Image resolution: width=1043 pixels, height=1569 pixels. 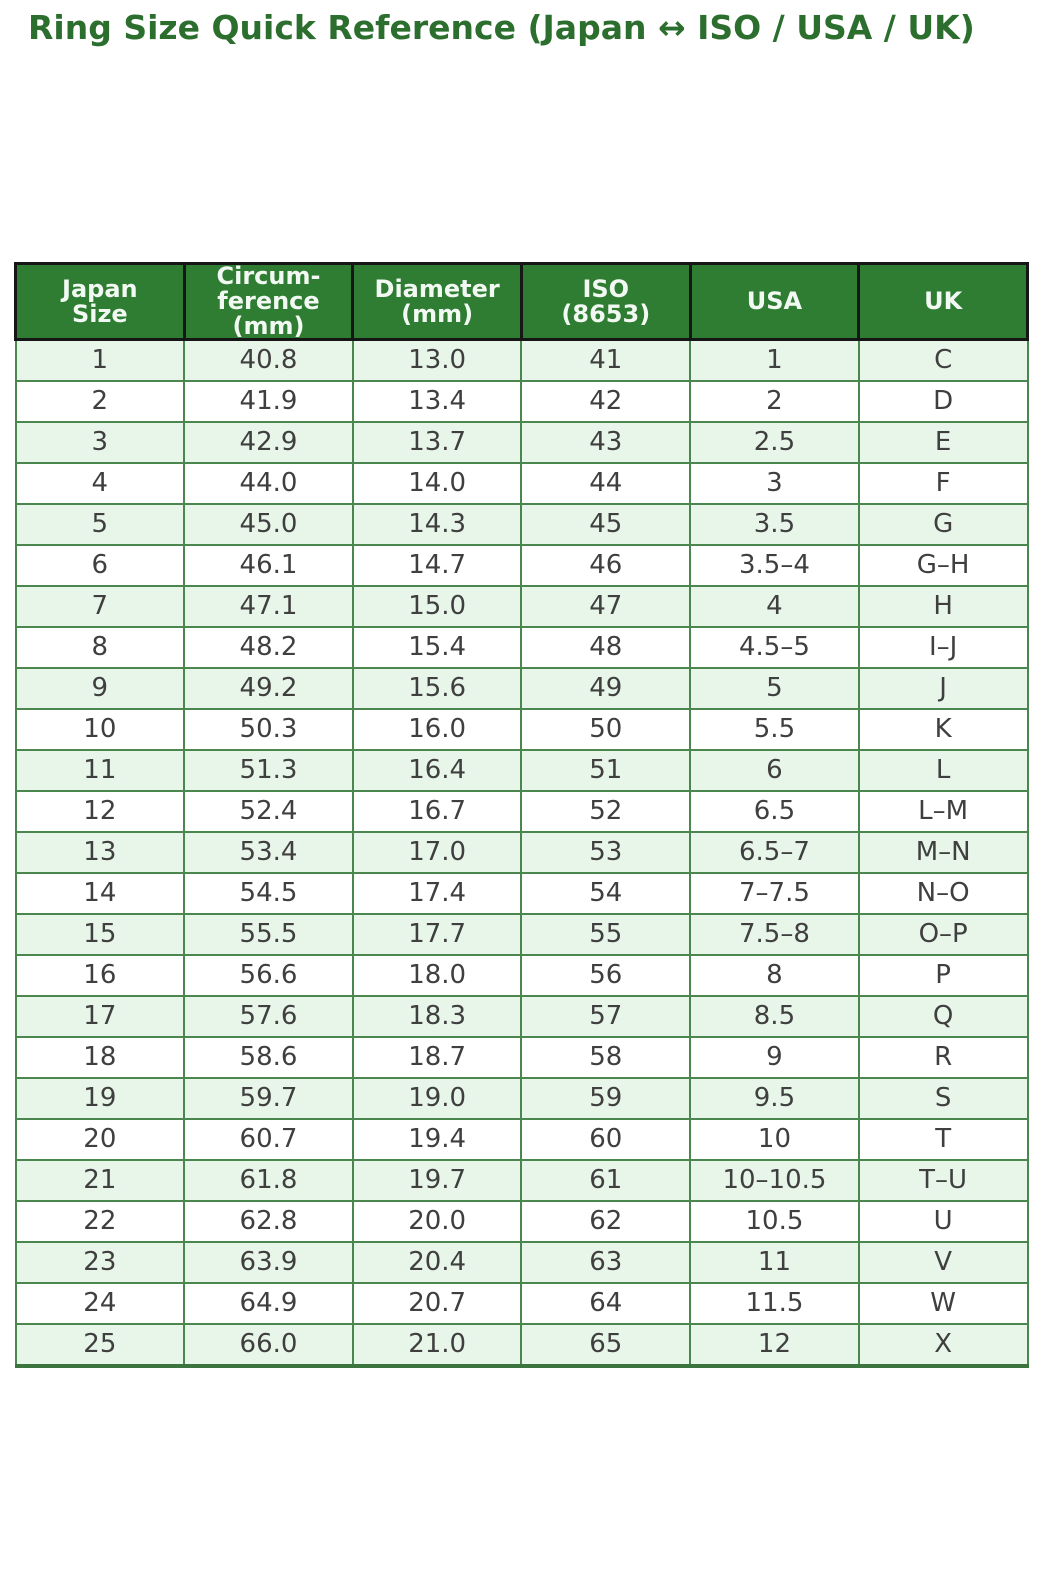 What do you see at coordinates (606, 360) in the screenshot?
I see `cell-iso: 41` at bounding box center [606, 360].